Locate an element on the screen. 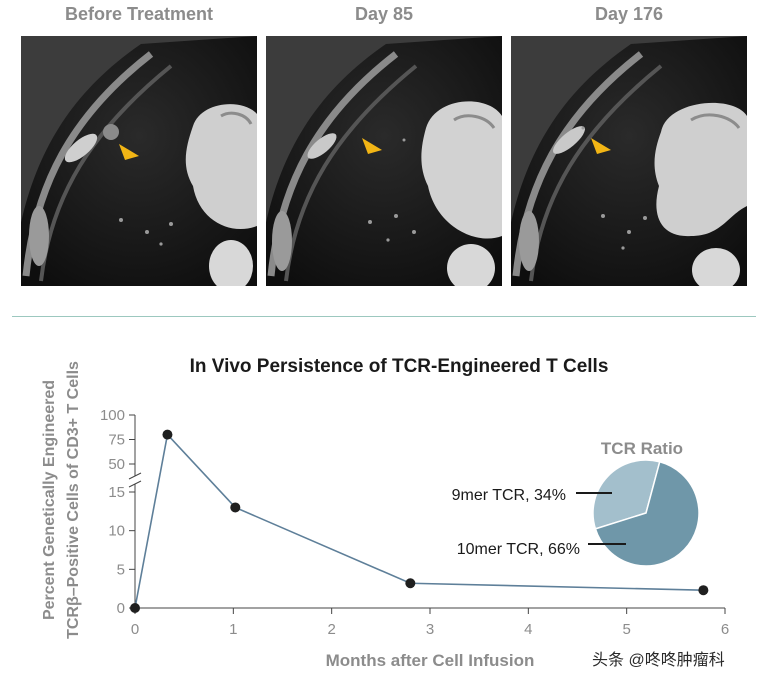 This screenshot has height=684, width=769. watermark: 头条 @咚咚肿瘤科 is located at coordinates (658, 660).